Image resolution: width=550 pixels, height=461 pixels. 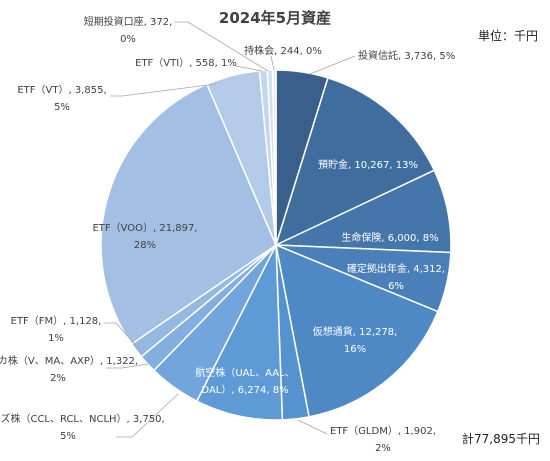 What do you see at coordinates (383, 439) in the screenshot?
I see `slice-data-label: ETF（GLDM）, 1,902, 2%` at bounding box center [383, 439].